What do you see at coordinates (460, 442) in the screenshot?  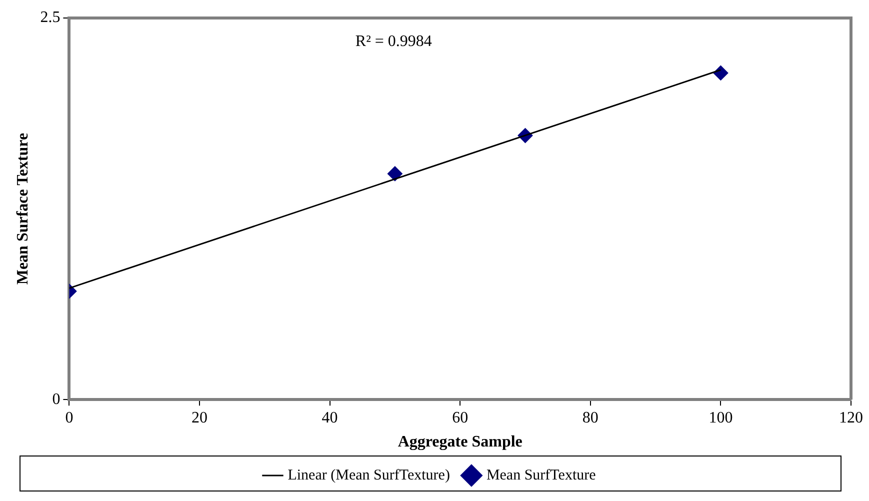 I see `x-axis-title: Aggregate Sample` at bounding box center [460, 442].